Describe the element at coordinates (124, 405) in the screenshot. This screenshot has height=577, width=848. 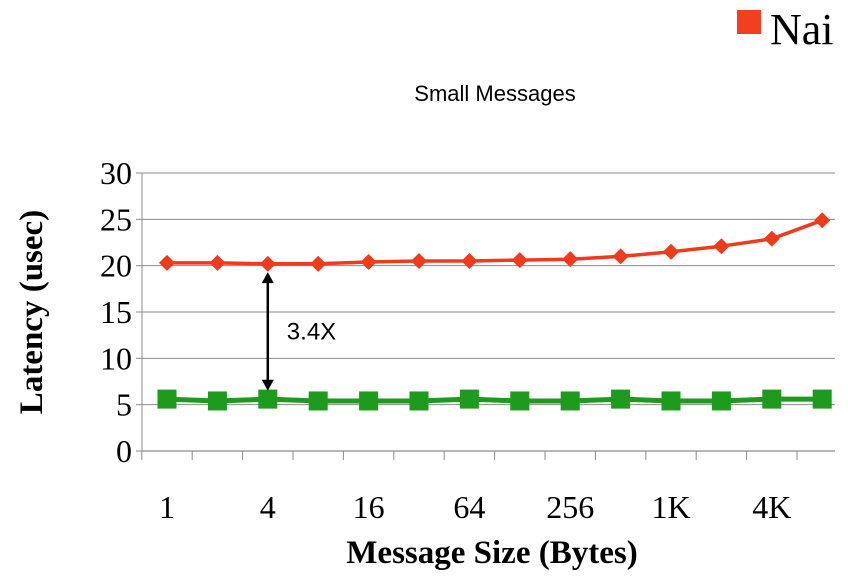
I see `y-tick-label: 5` at that location.